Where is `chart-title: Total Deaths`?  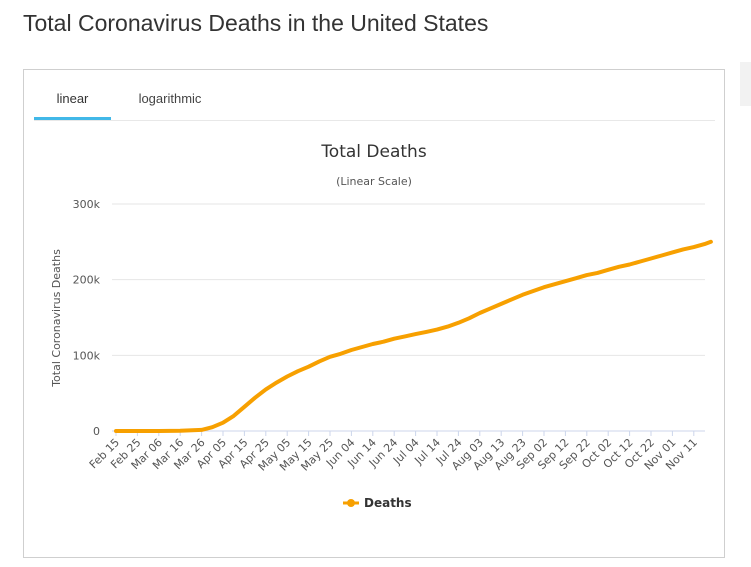
chart-title: Total Deaths is located at coordinates (373, 152).